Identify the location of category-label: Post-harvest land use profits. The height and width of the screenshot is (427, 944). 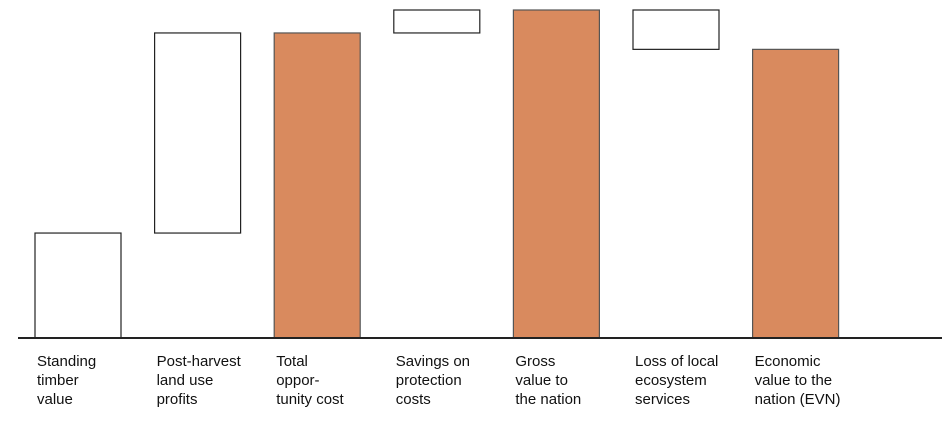
(198, 380).